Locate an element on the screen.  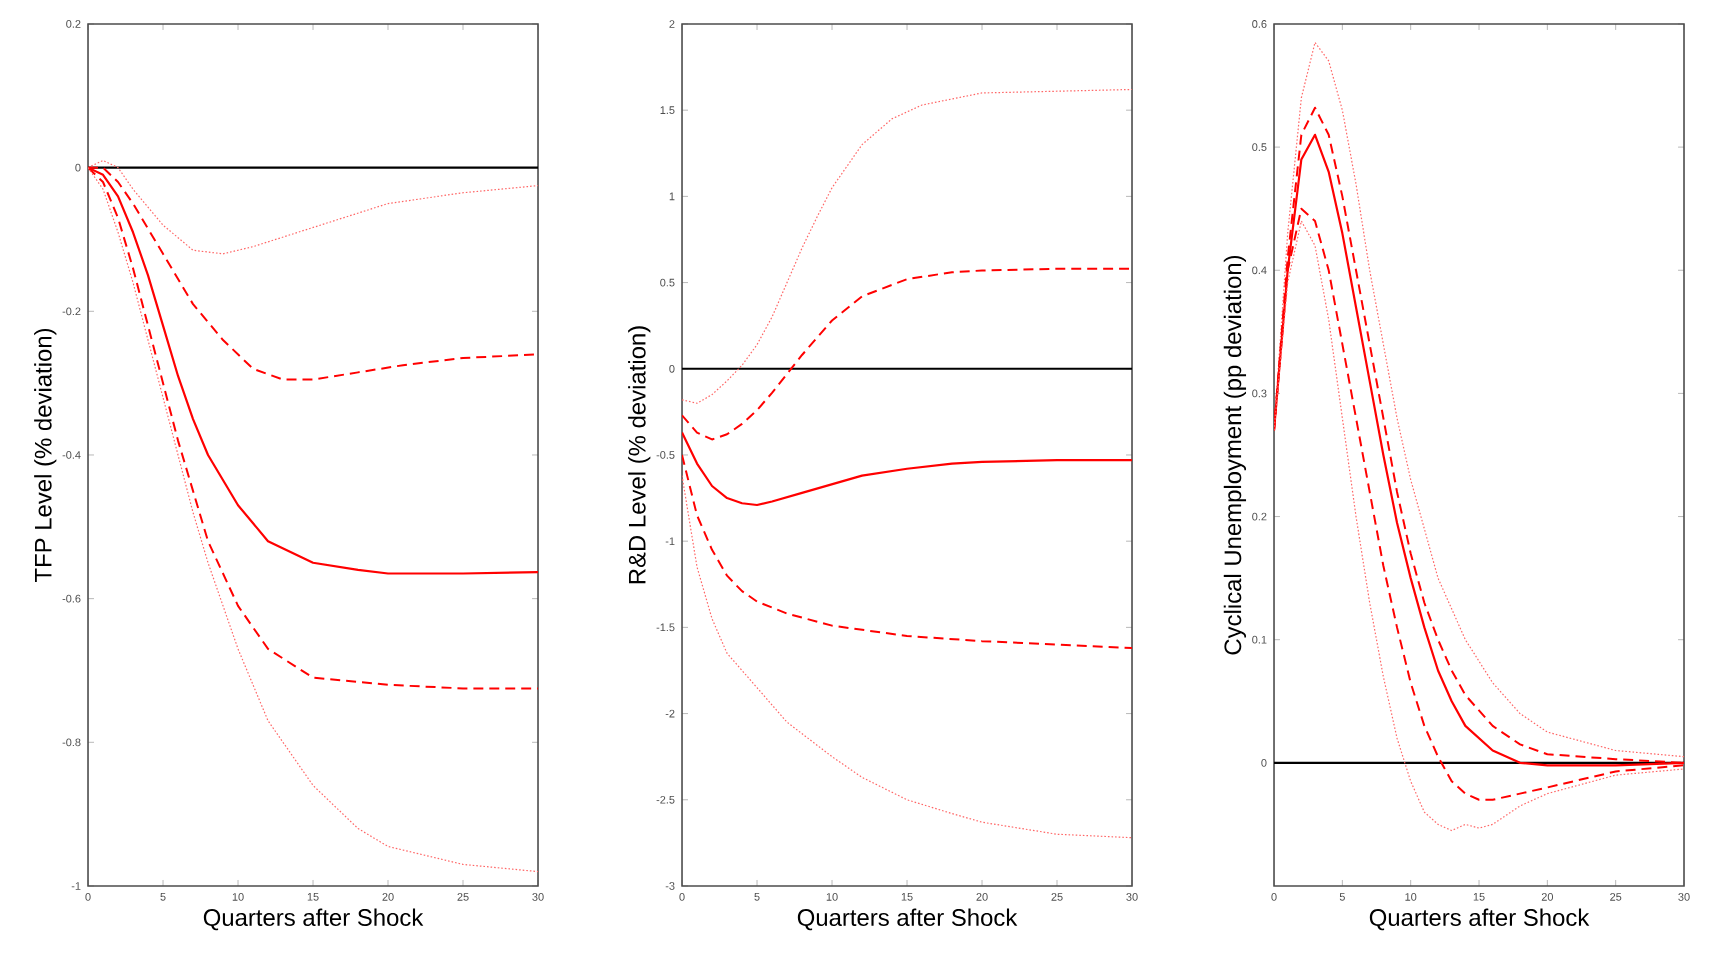
y-axis-title: R&D Level (% deviation) is located at coordinates (639, 455).